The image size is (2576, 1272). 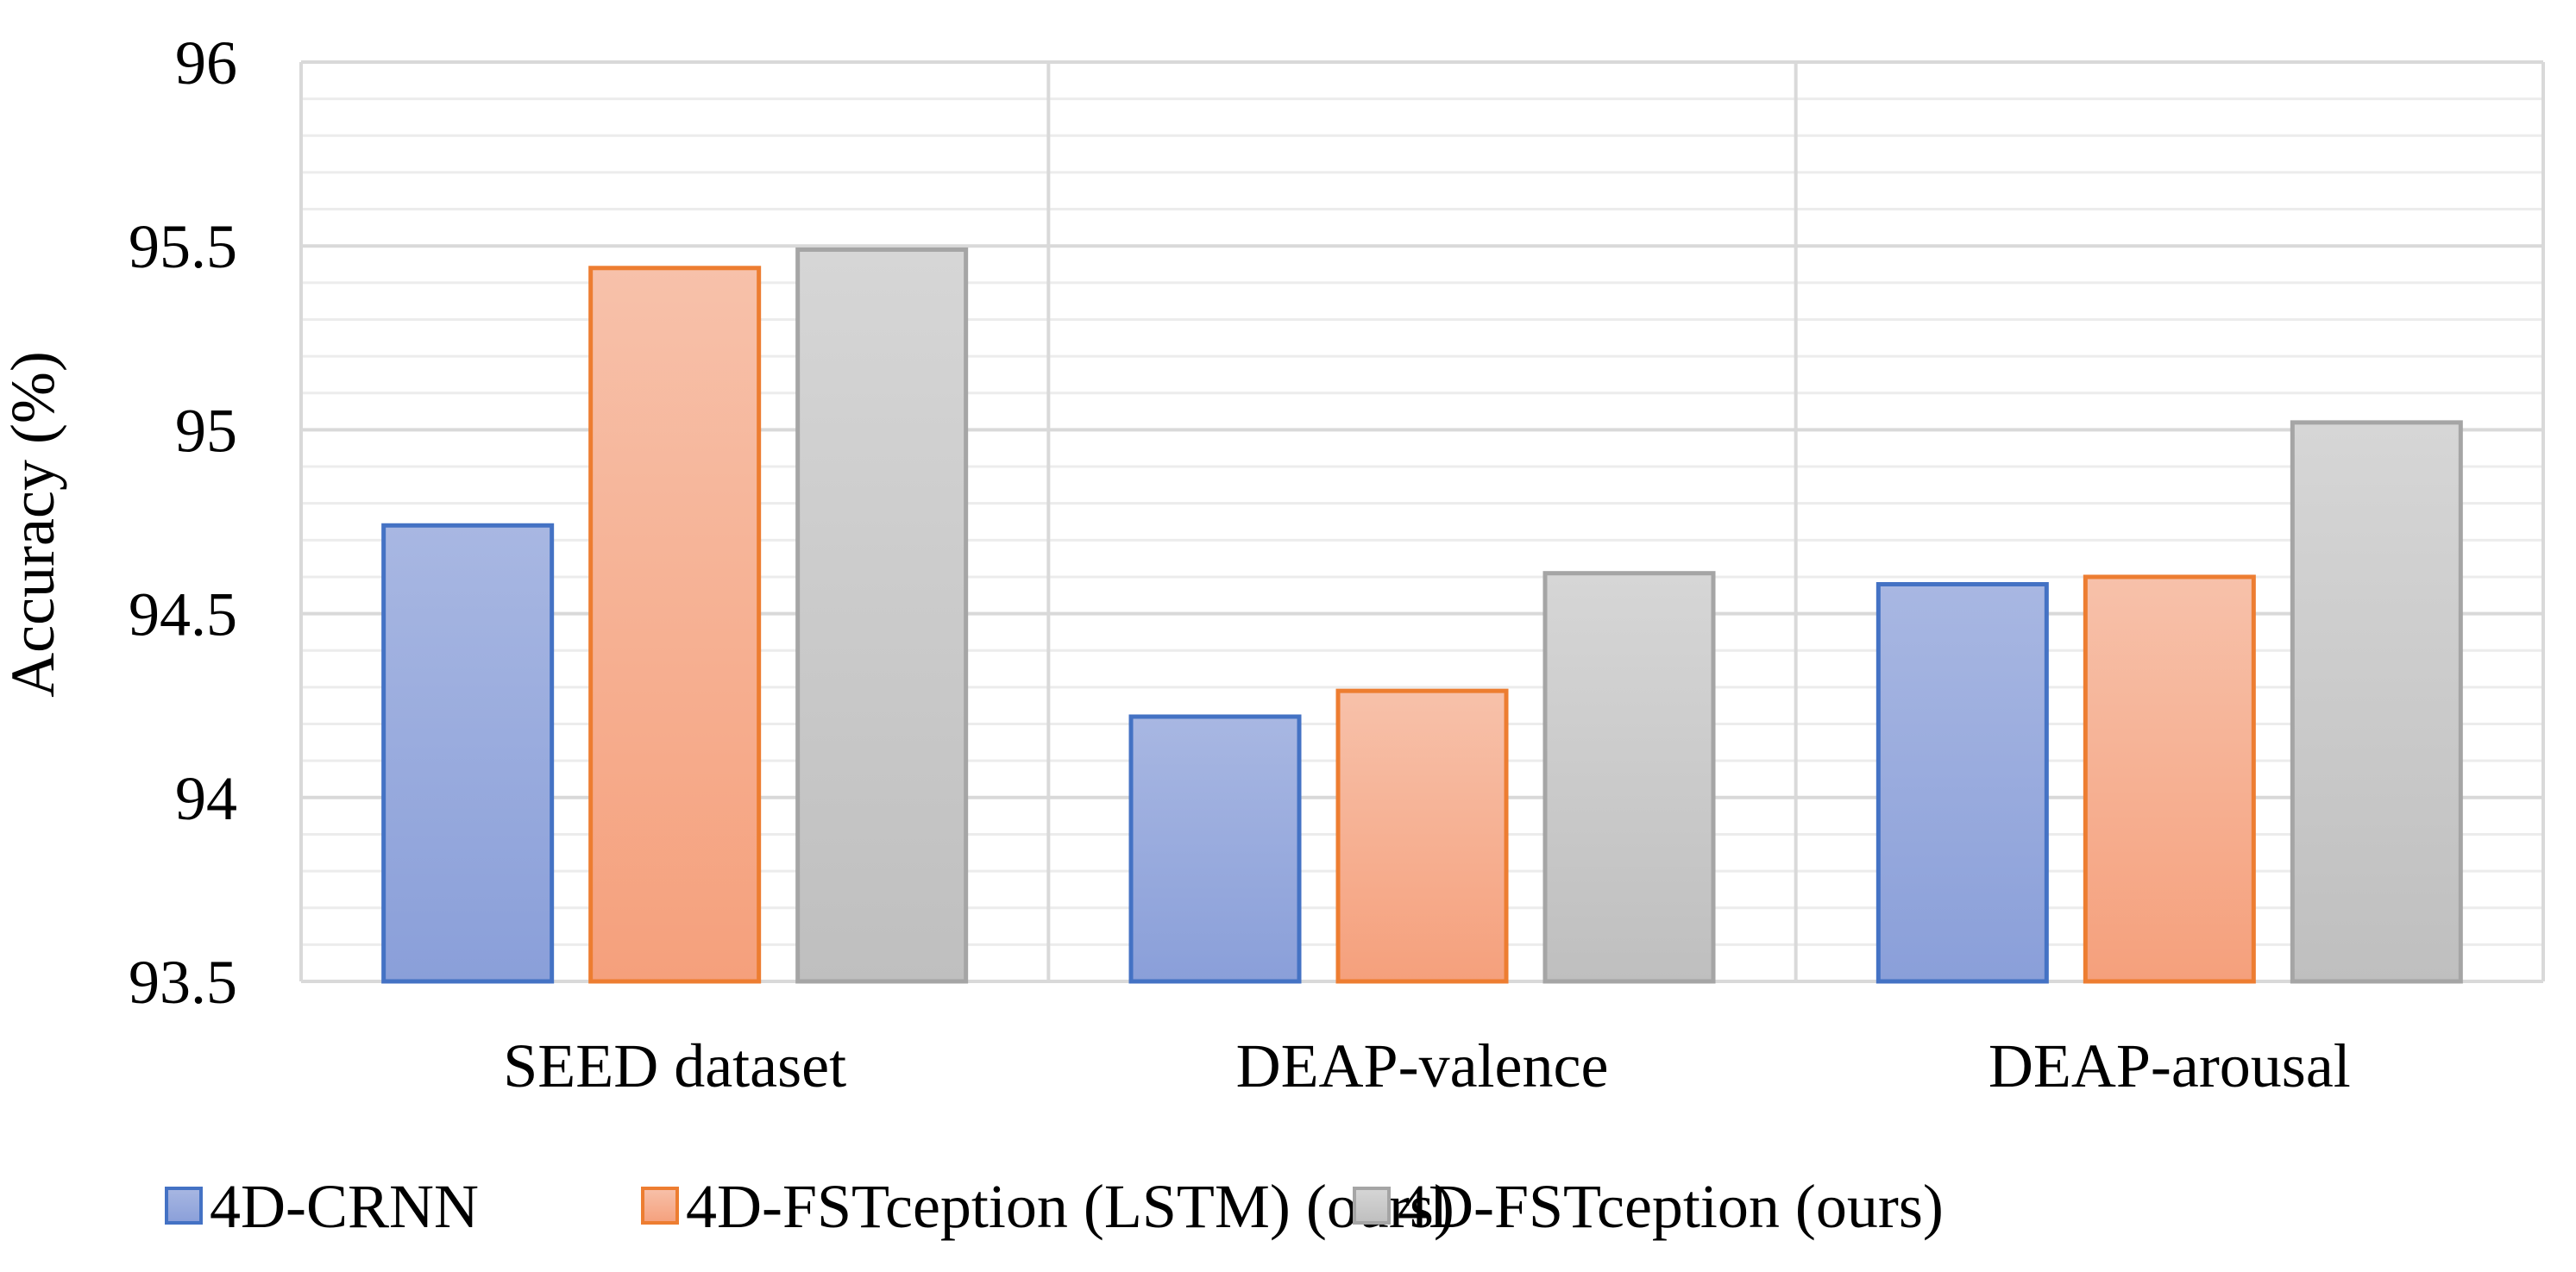 What do you see at coordinates (882, 616) in the screenshot?
I see `bar-3-seed-dataset` at bounding box center [882, 616].